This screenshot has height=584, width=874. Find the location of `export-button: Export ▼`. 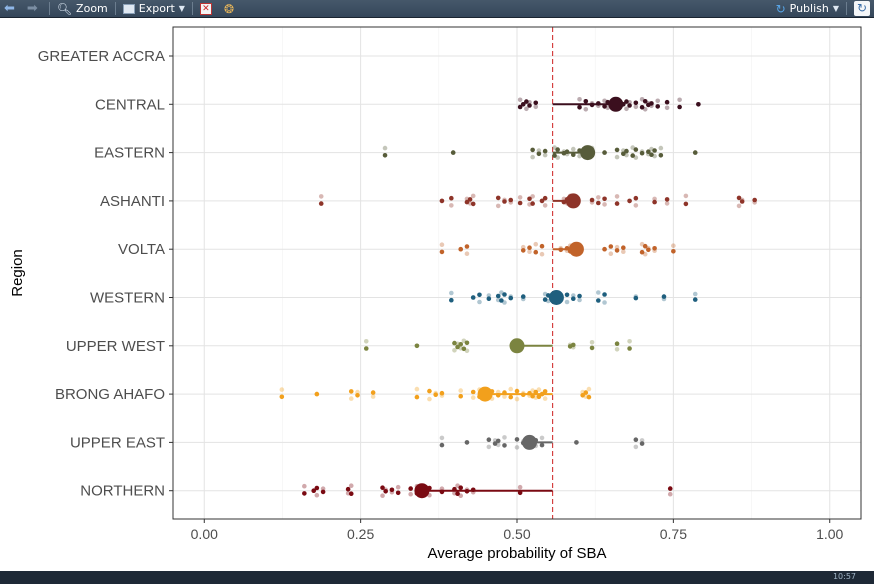

export-button: Export ▼ is located at coordinates (154, 8).